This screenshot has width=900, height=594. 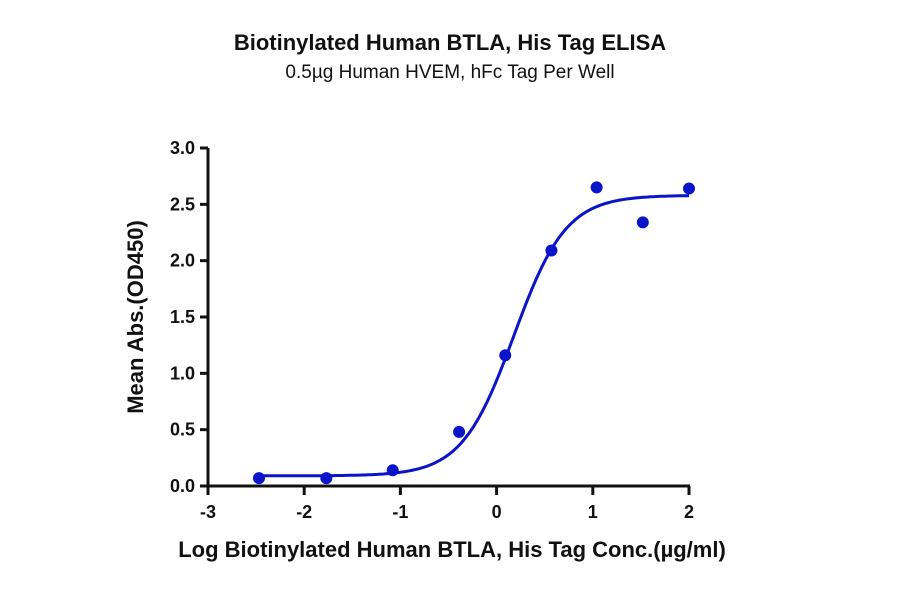 I want to click on x-tick-label: 1, so click(x=593, y=512).